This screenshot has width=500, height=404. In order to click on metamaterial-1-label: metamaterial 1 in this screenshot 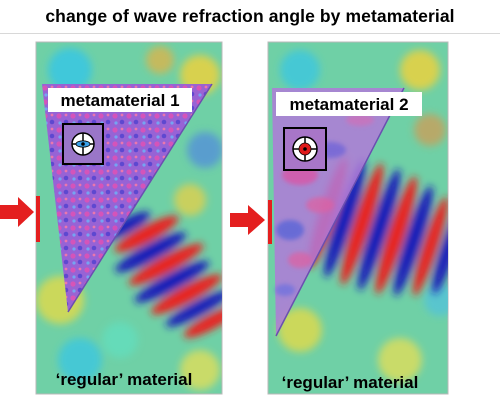, I will do `click(119, 100)`.